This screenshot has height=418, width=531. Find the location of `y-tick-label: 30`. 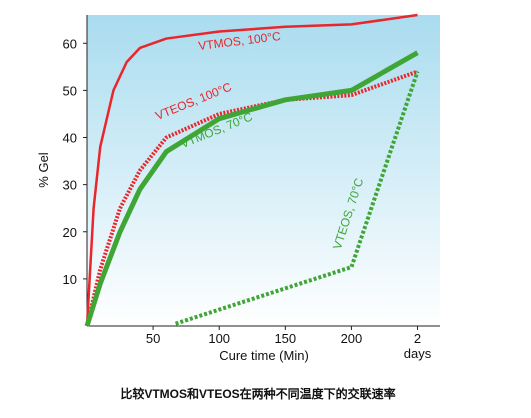

y-tick-label: 30 is located at coordinates (70, 185).